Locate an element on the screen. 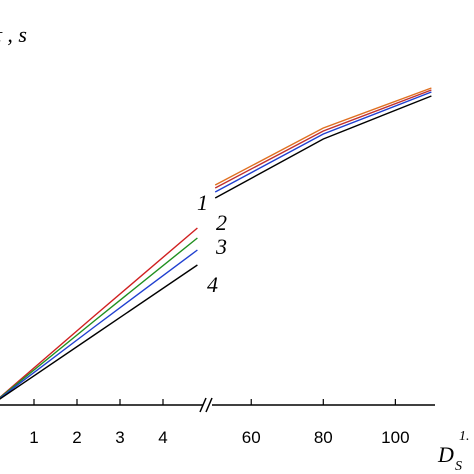  x-axis-label-sup: 1. is located at coordinates (464, 436).